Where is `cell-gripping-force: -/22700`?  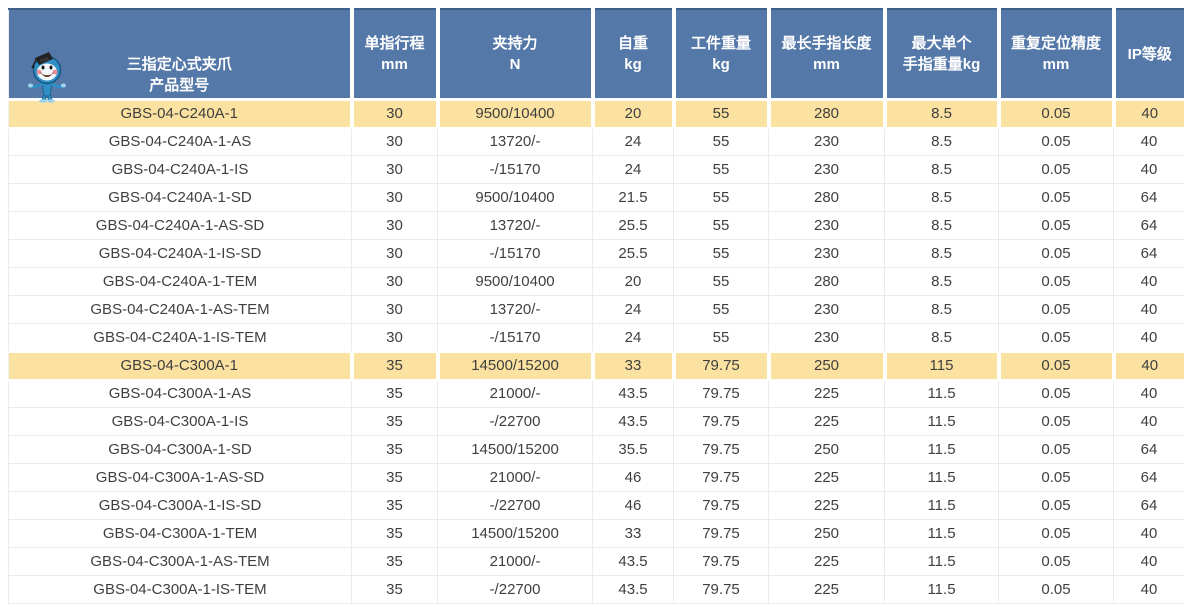
cell-gripping-force: -/22700 is located at coordinates (515, 421).